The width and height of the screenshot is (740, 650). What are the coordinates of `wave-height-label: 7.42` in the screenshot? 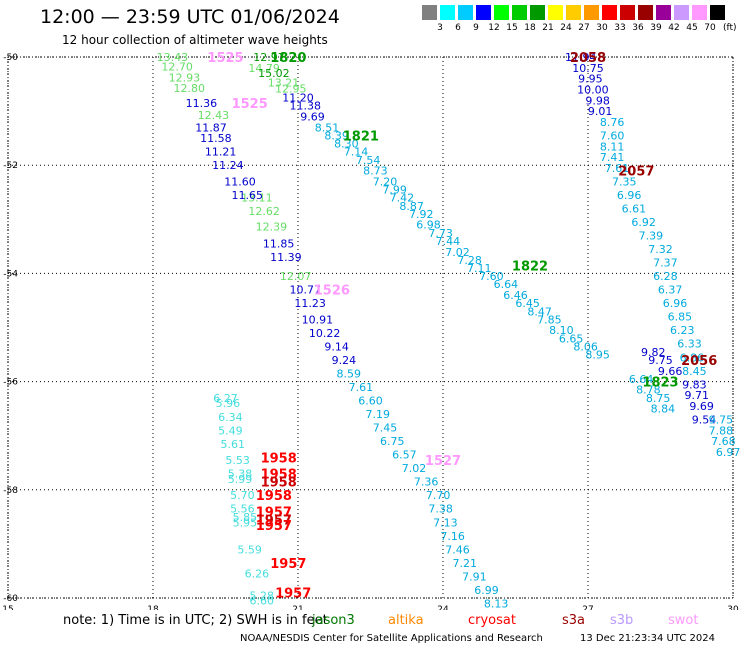 It's located at (402, 198).